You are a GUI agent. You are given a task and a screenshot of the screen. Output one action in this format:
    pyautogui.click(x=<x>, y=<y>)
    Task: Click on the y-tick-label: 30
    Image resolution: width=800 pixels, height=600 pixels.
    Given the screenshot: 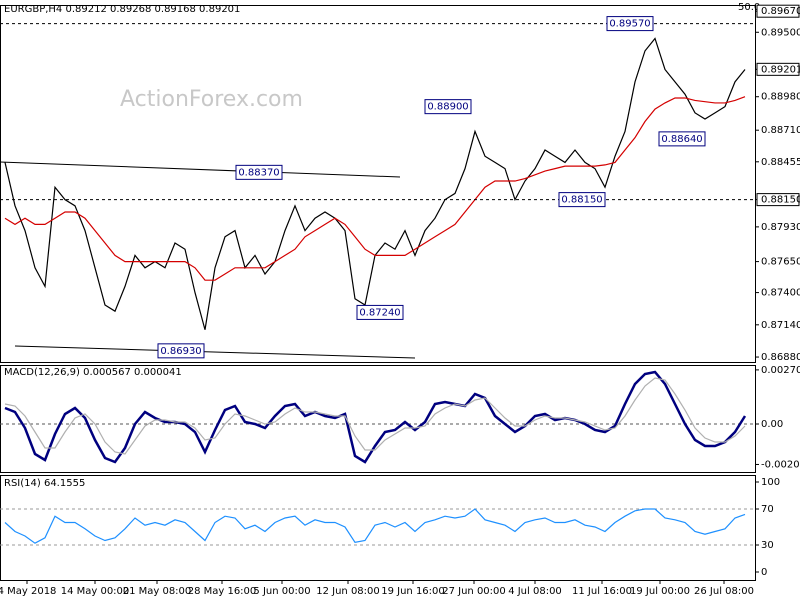 What is the action you would take?
    pyautogui.click(x=767, y=545)
    